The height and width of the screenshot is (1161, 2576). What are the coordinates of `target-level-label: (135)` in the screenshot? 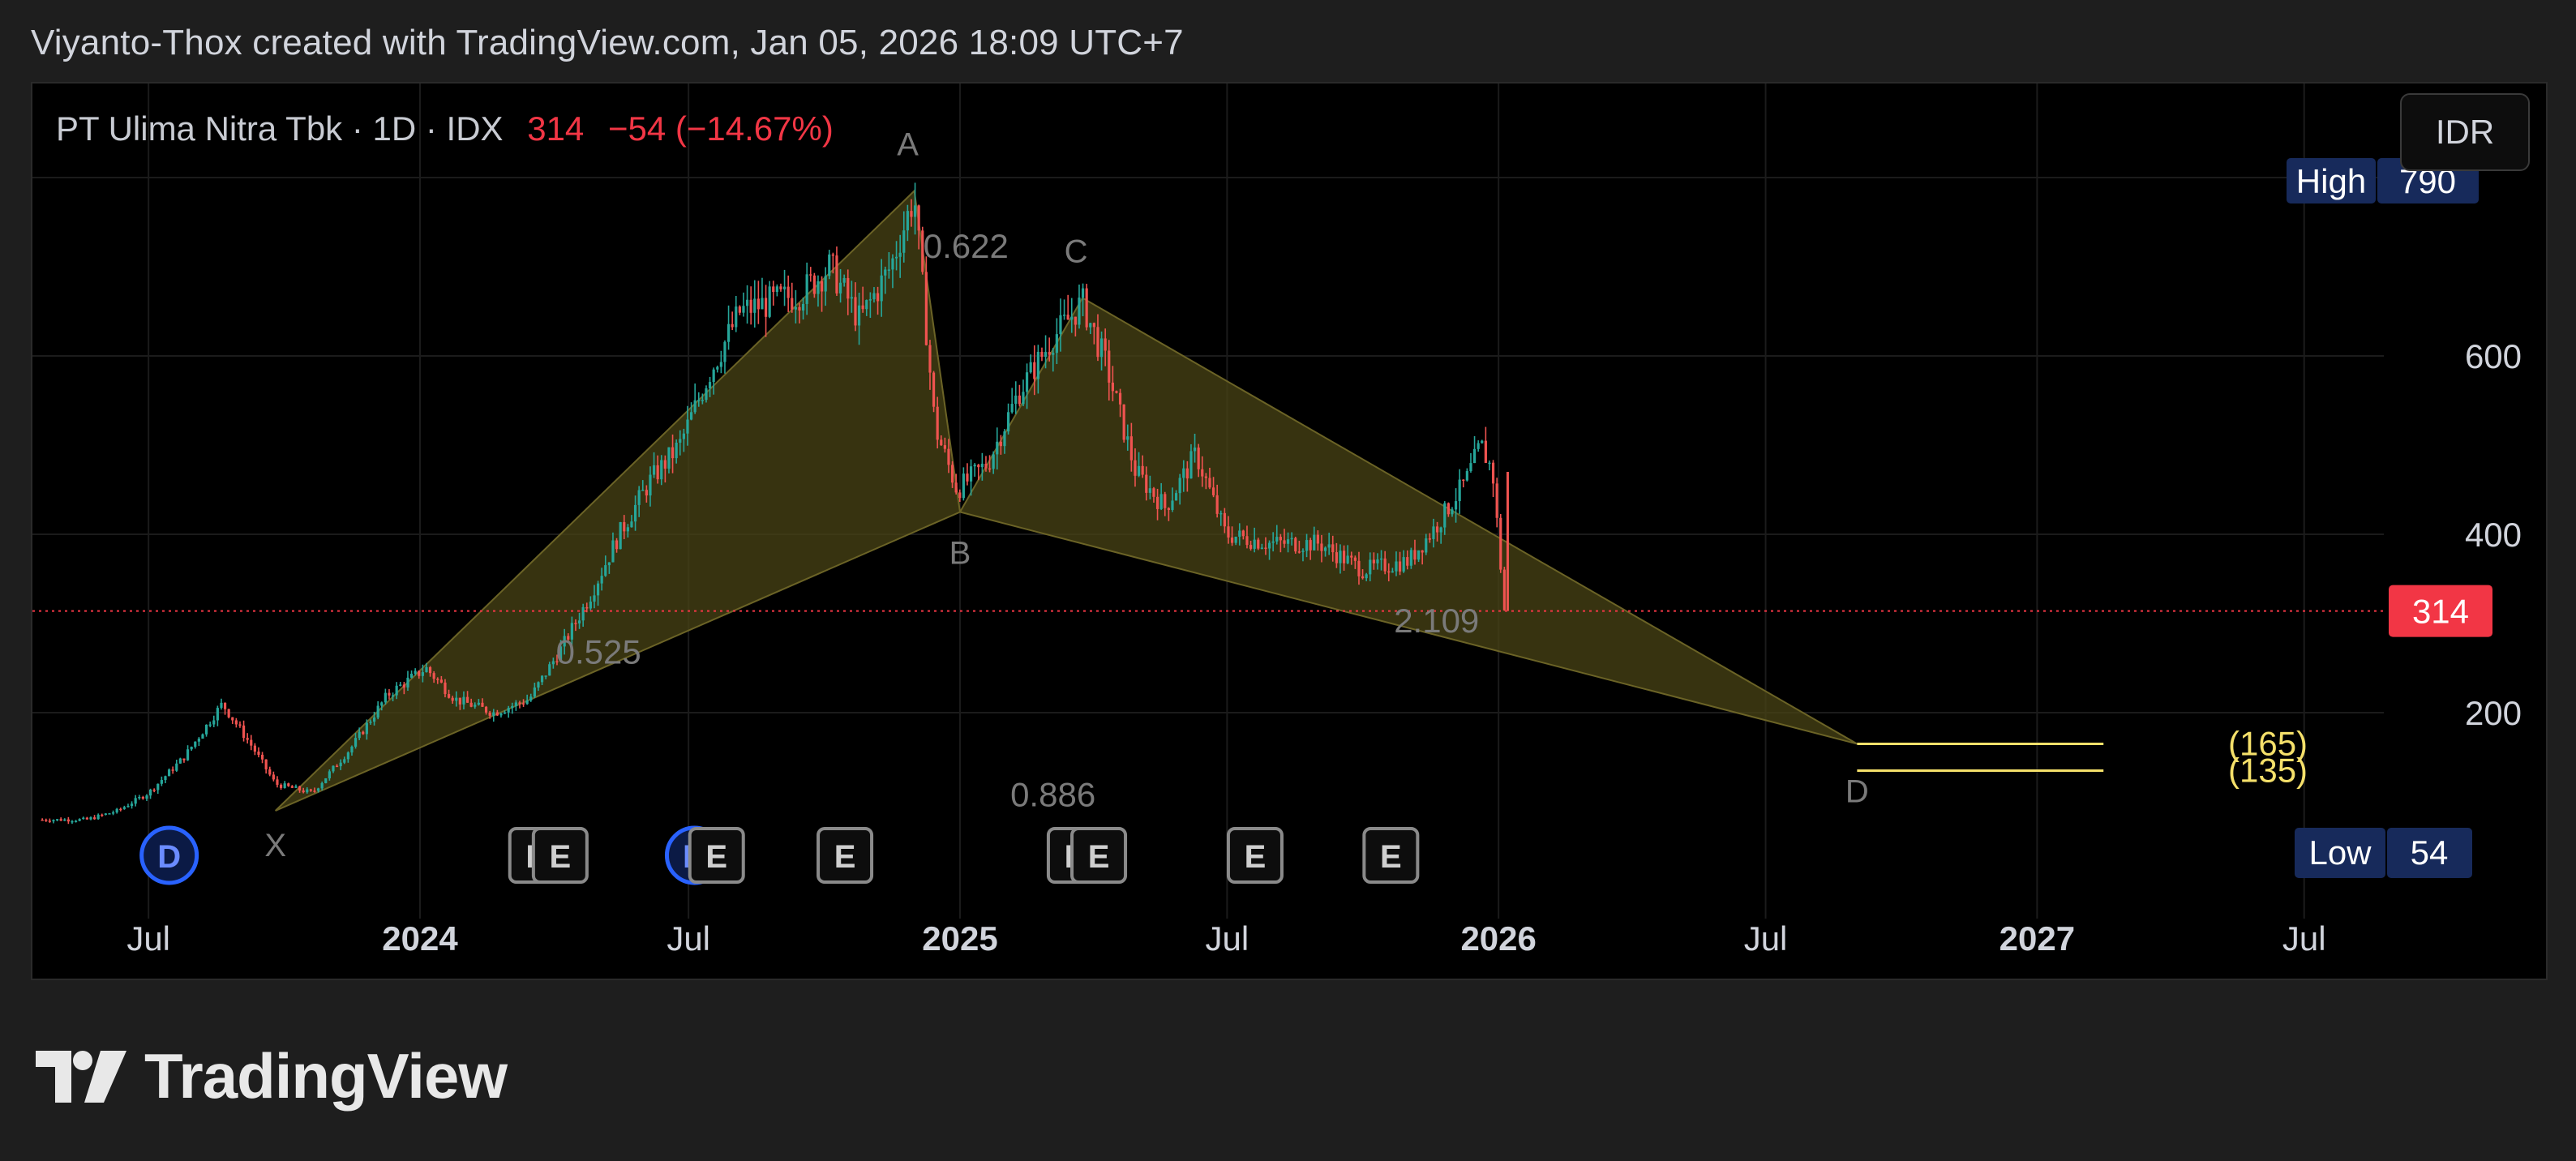 It's located at (2268, 771).